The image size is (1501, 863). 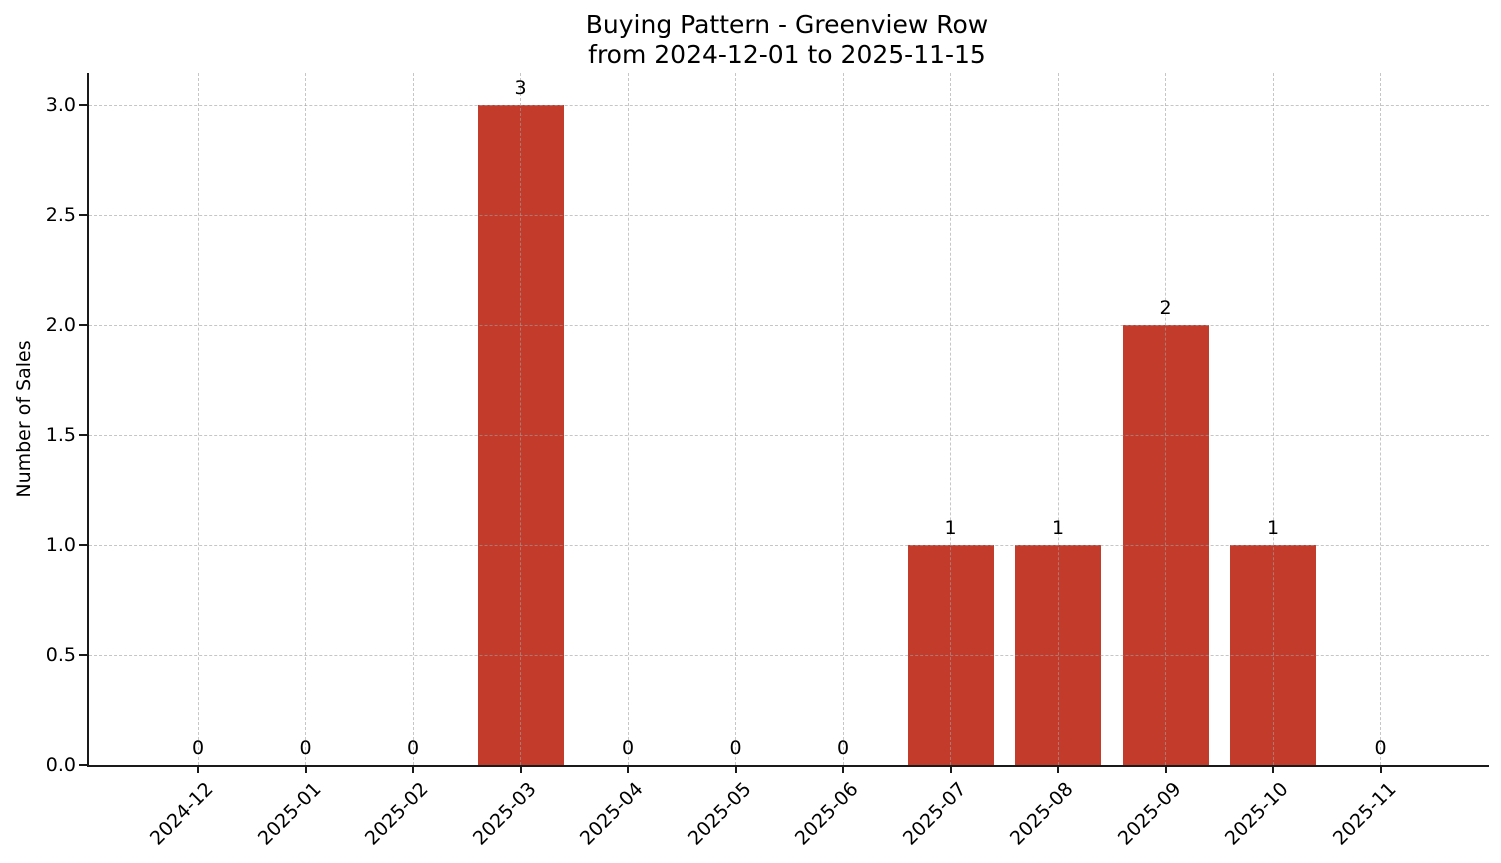 What do you see at coordinates (24, 419) in the screenshot?
I see `y-axis-label: Number of Sales` at bounding box center [24, 419].